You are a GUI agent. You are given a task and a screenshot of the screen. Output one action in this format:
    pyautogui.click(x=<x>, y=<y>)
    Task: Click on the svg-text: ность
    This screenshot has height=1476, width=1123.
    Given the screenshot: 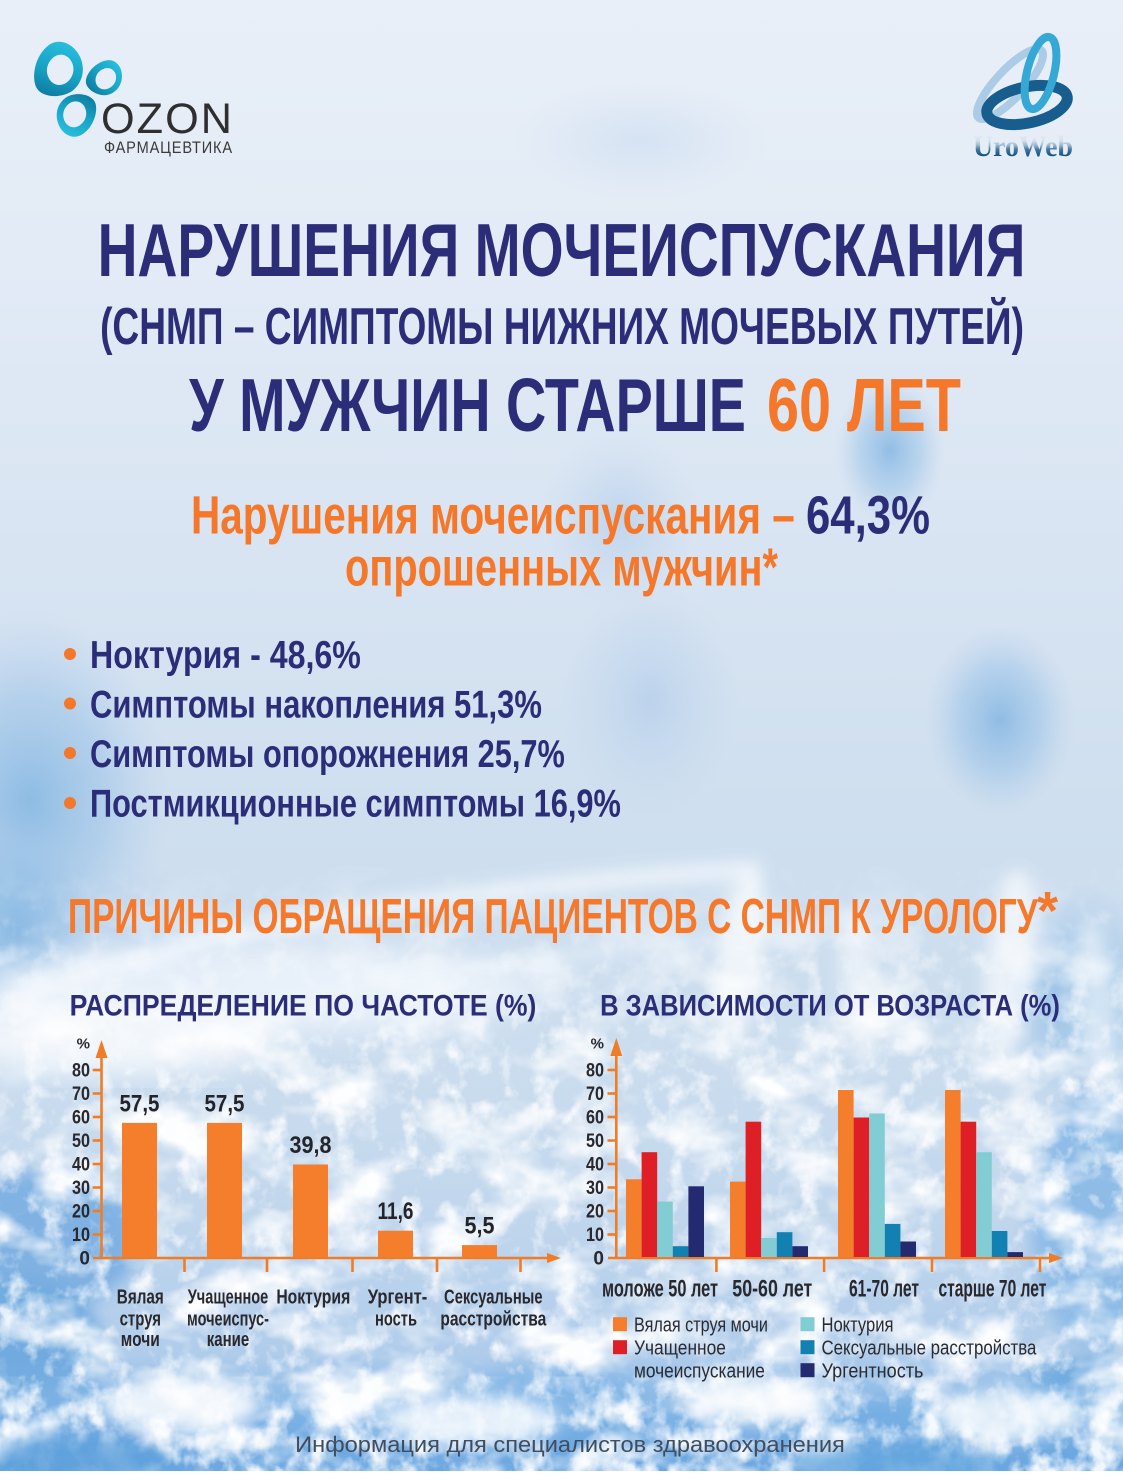 What is the action you would take?
    pyautogui.click(x=396, y=1318)
    